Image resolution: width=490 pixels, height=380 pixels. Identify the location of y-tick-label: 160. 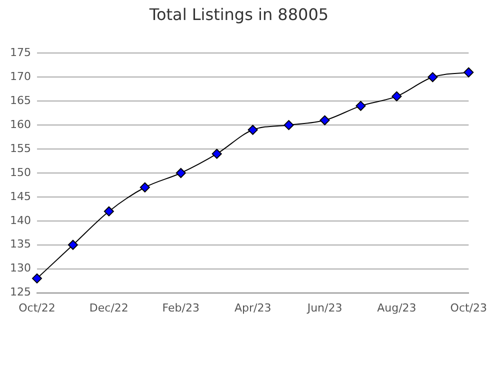
(20, 124).